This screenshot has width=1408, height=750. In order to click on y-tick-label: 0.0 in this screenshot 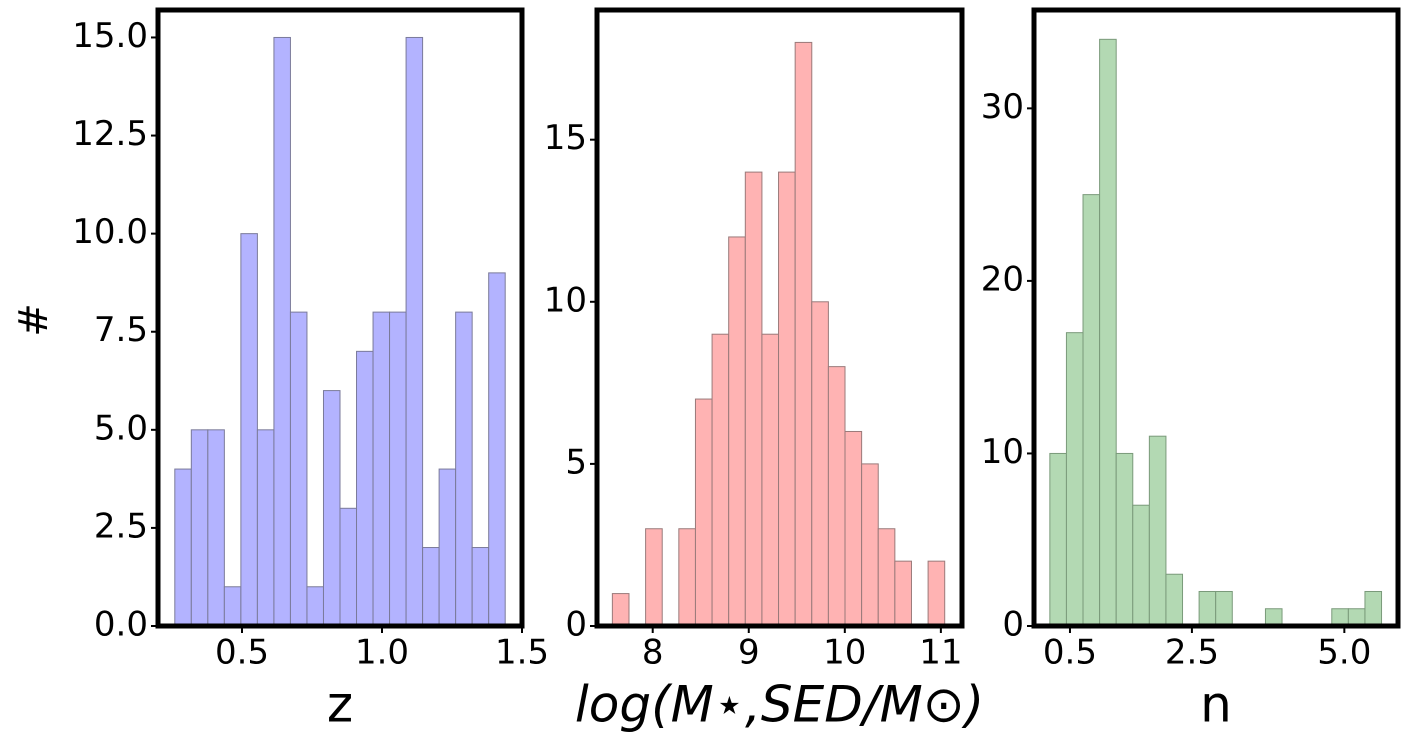, I will do `click(121, 625)`.